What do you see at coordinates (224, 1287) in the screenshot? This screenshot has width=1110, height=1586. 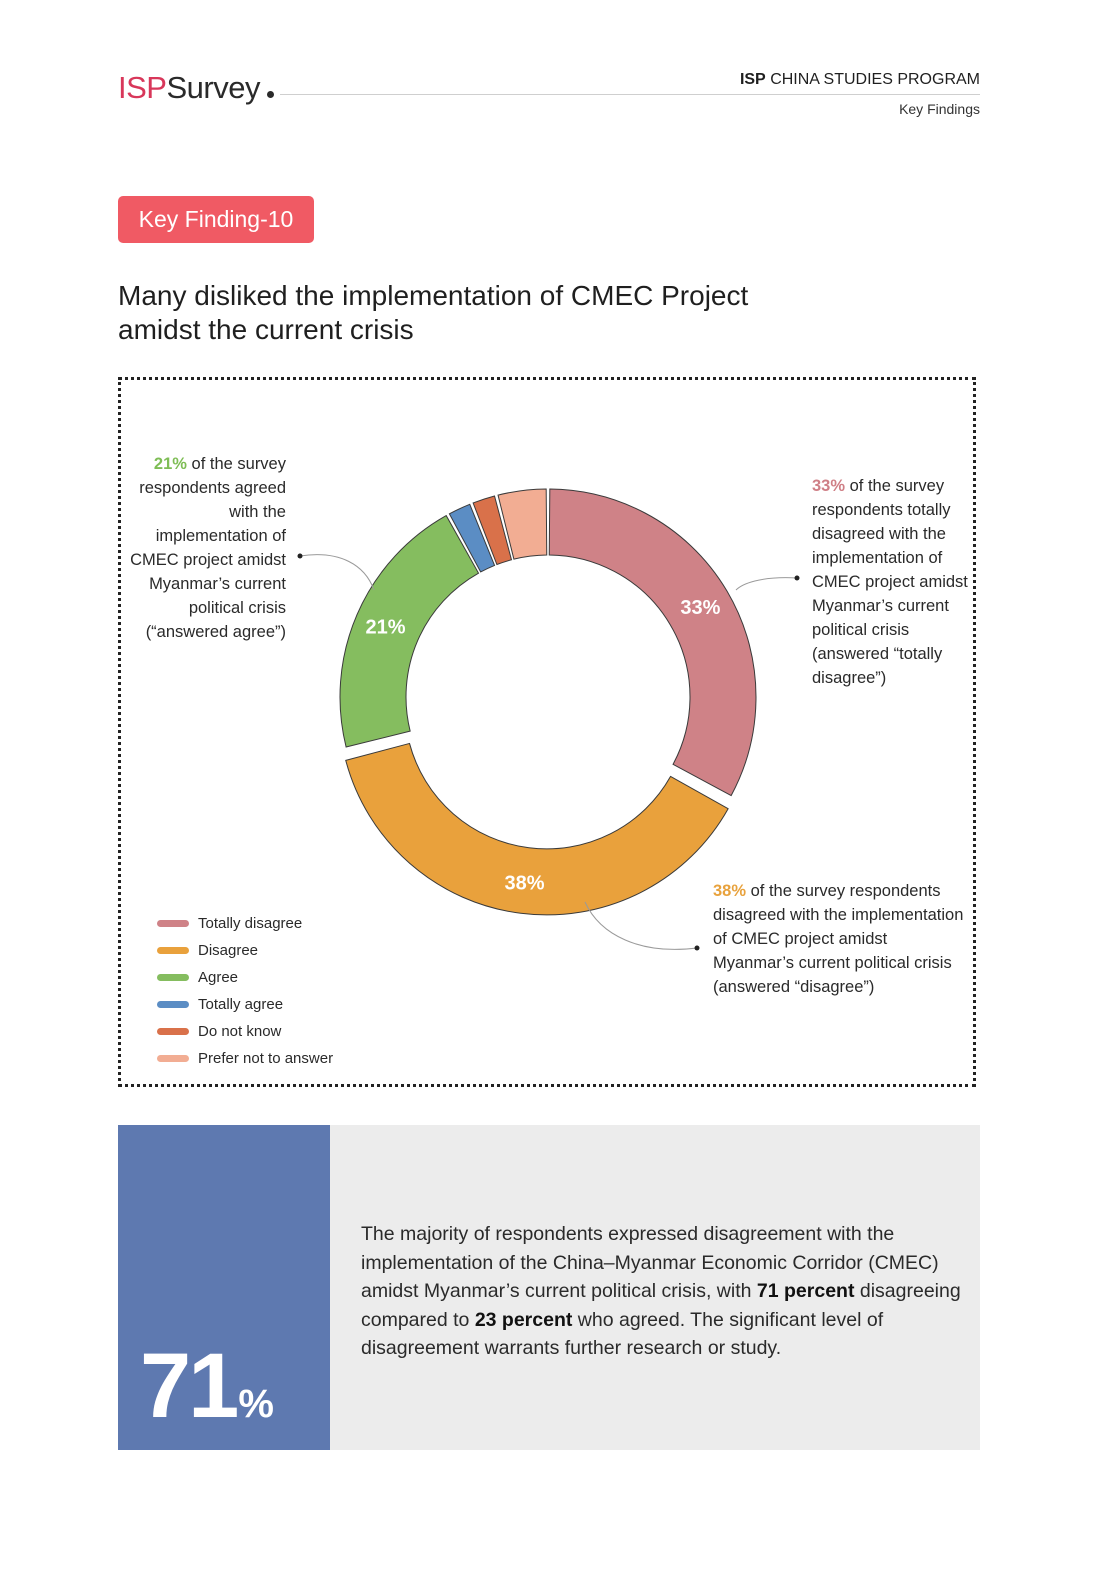 I see `summary-highlight: 71%` at bounding box center [224, 1287].